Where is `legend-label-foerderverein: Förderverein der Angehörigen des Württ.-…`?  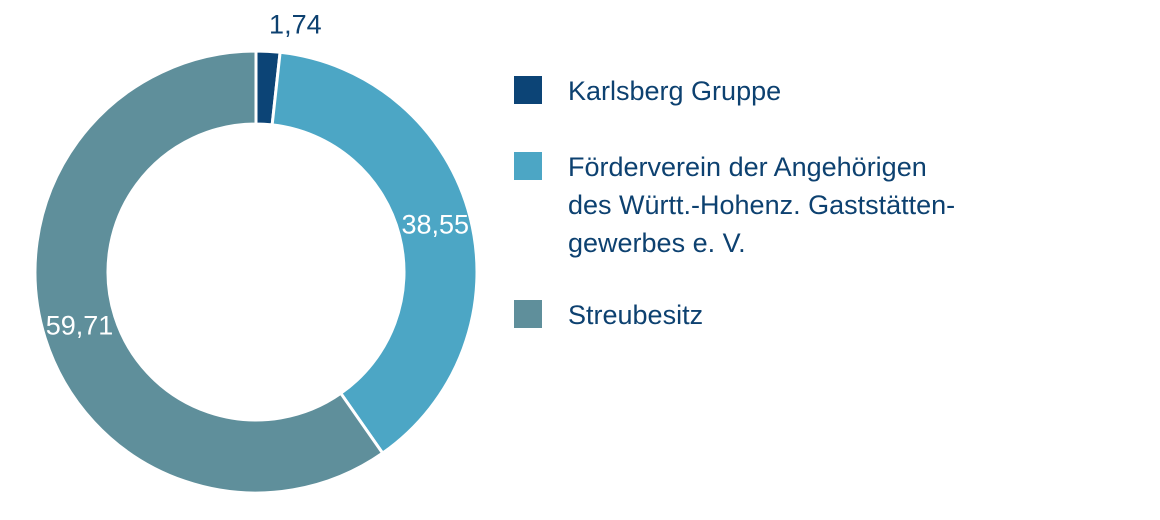 legend-label-foerderverein: Förderverein der Angehörigen des Württ.-… is located at coordinates (762, 205).